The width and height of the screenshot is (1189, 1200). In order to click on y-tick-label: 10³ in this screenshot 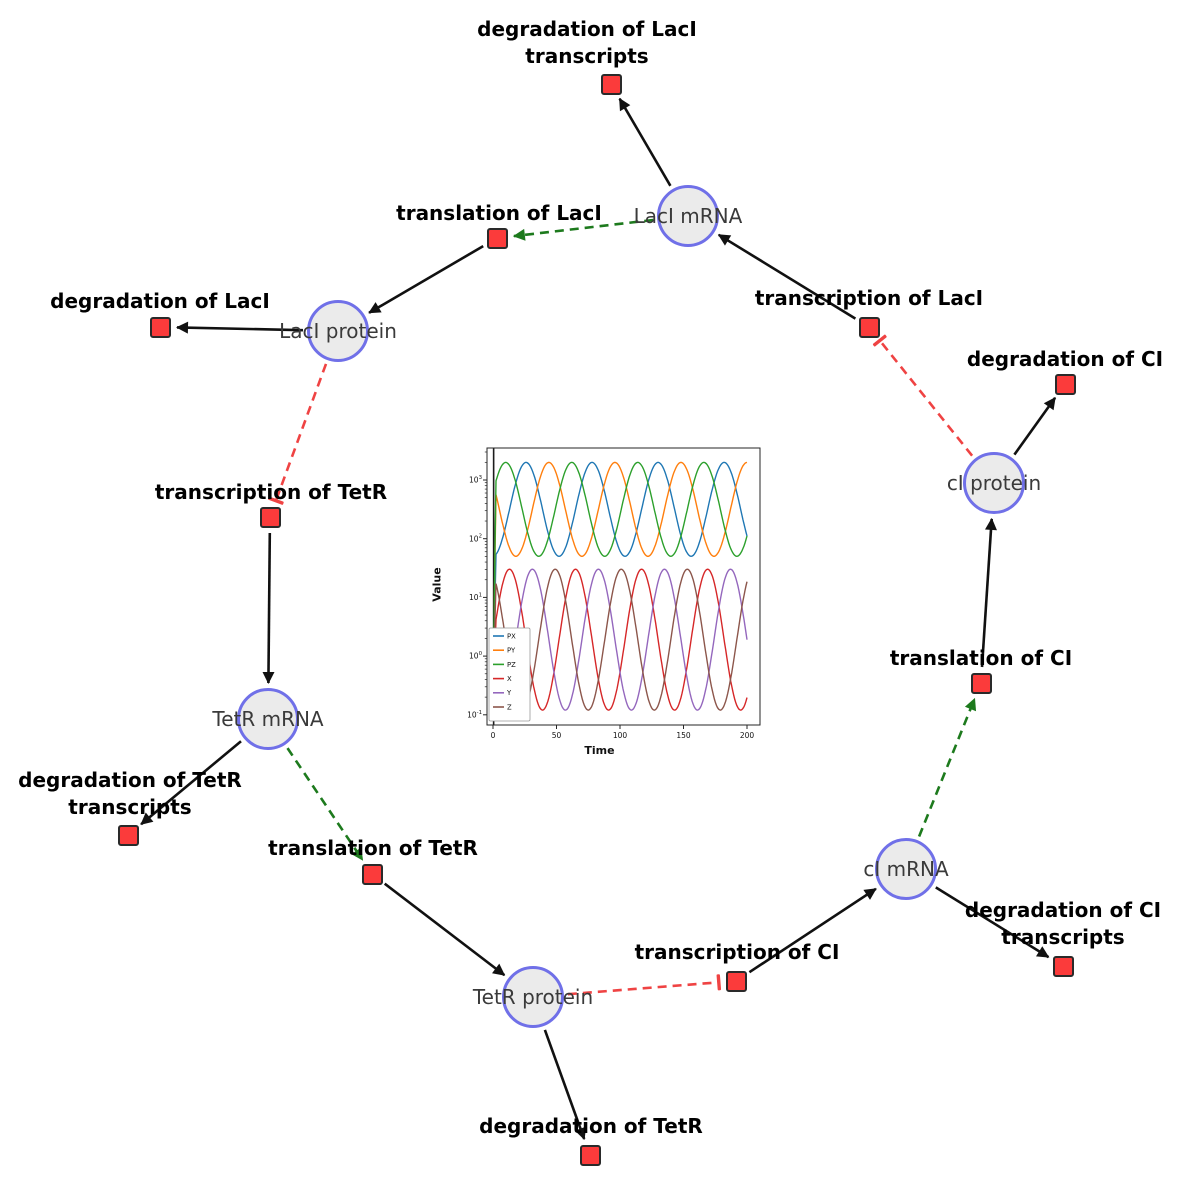, I will do `click(475, 480)`.